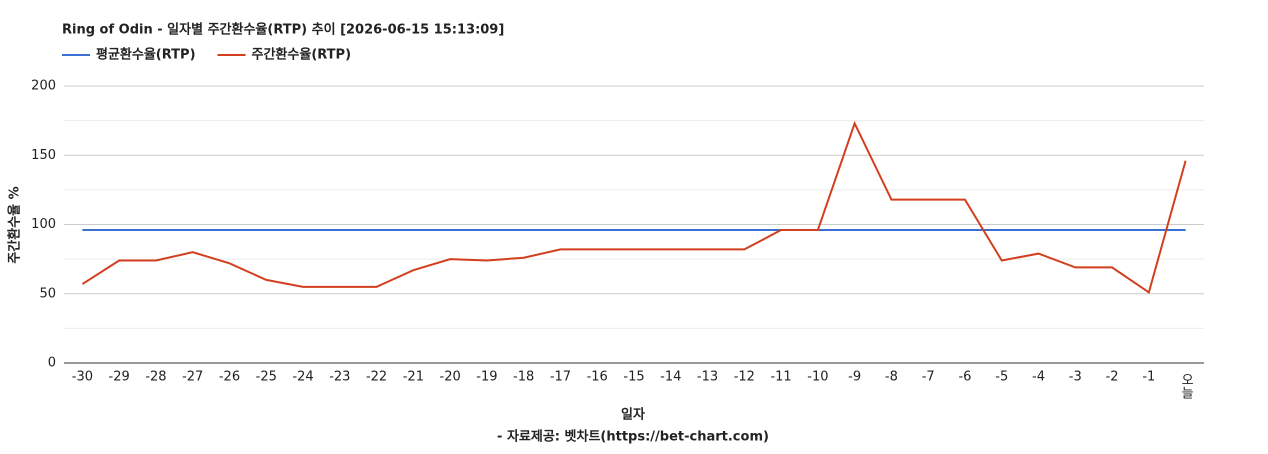 This screenshot has width=1268, height=454. I want to click on y-axis-label: 주간환수율 %, so click(15, 224).